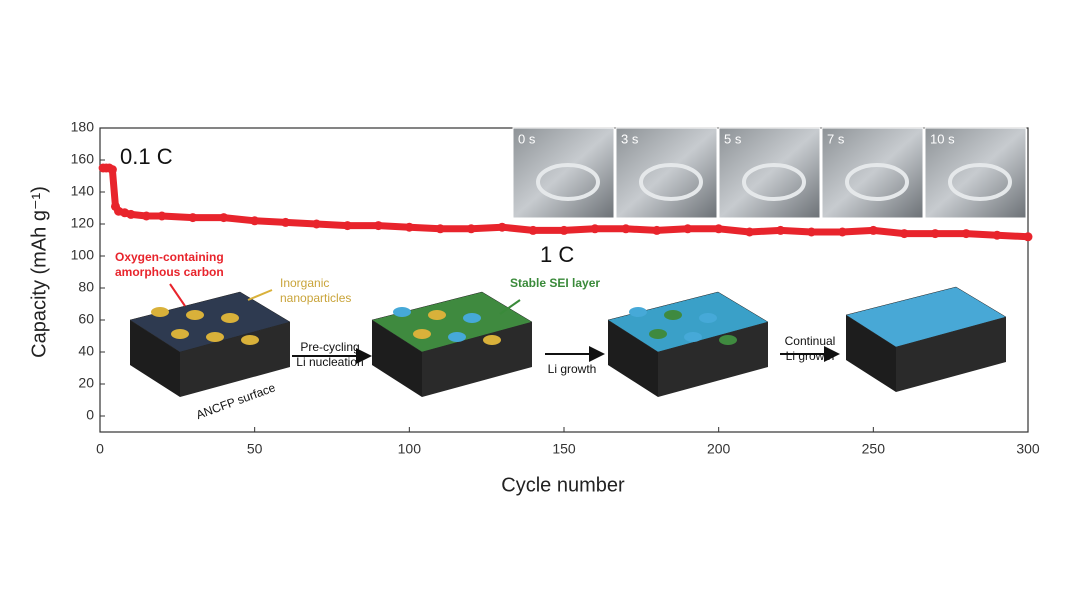 Image resolution: width=1068 pixels, height=601 pixels. What do you see at coordinates (942, 138) in the screenshot?
I see `photo-label: 10 s` at bounding box center [942, 138].